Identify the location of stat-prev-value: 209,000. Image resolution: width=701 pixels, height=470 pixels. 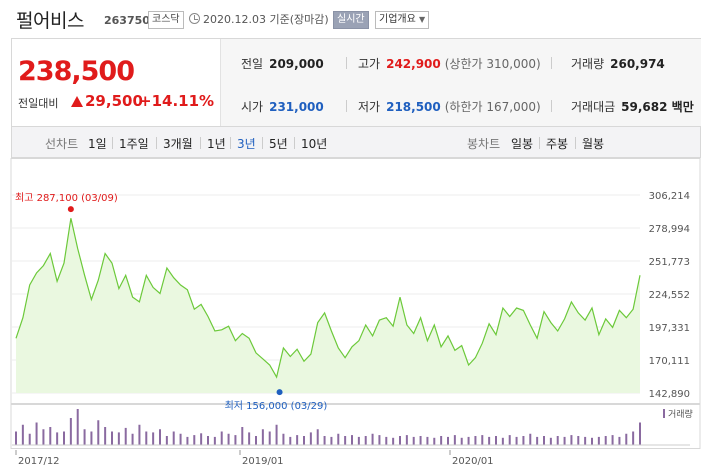
(296, 64).